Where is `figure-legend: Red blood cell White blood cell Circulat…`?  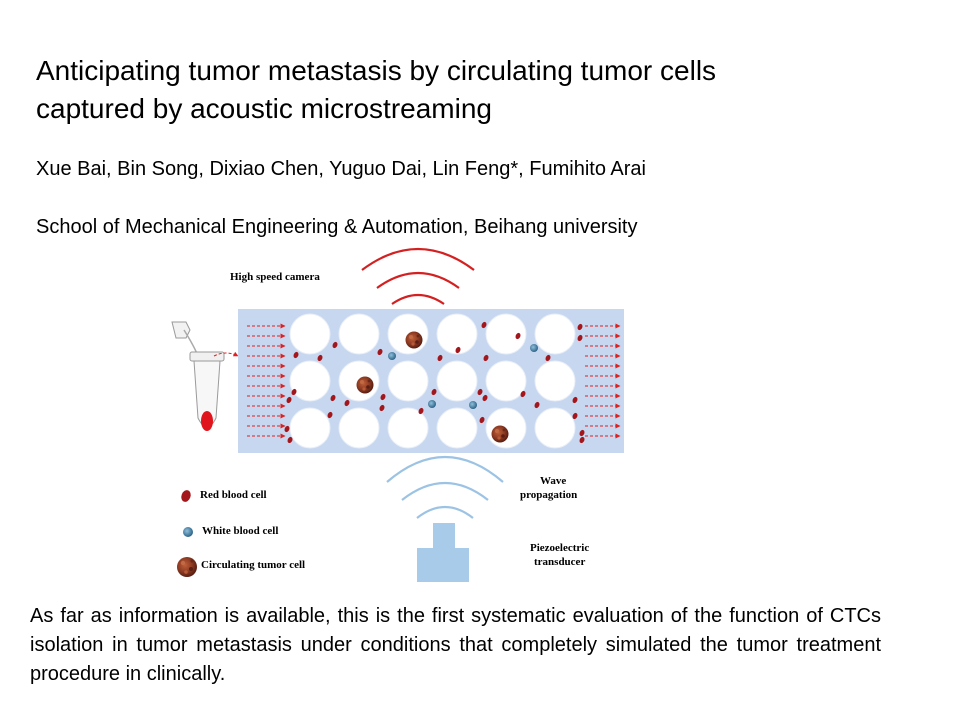 figure-legend: Red blood cell White blood cell Circulat… is located at coordinates (241, 533).